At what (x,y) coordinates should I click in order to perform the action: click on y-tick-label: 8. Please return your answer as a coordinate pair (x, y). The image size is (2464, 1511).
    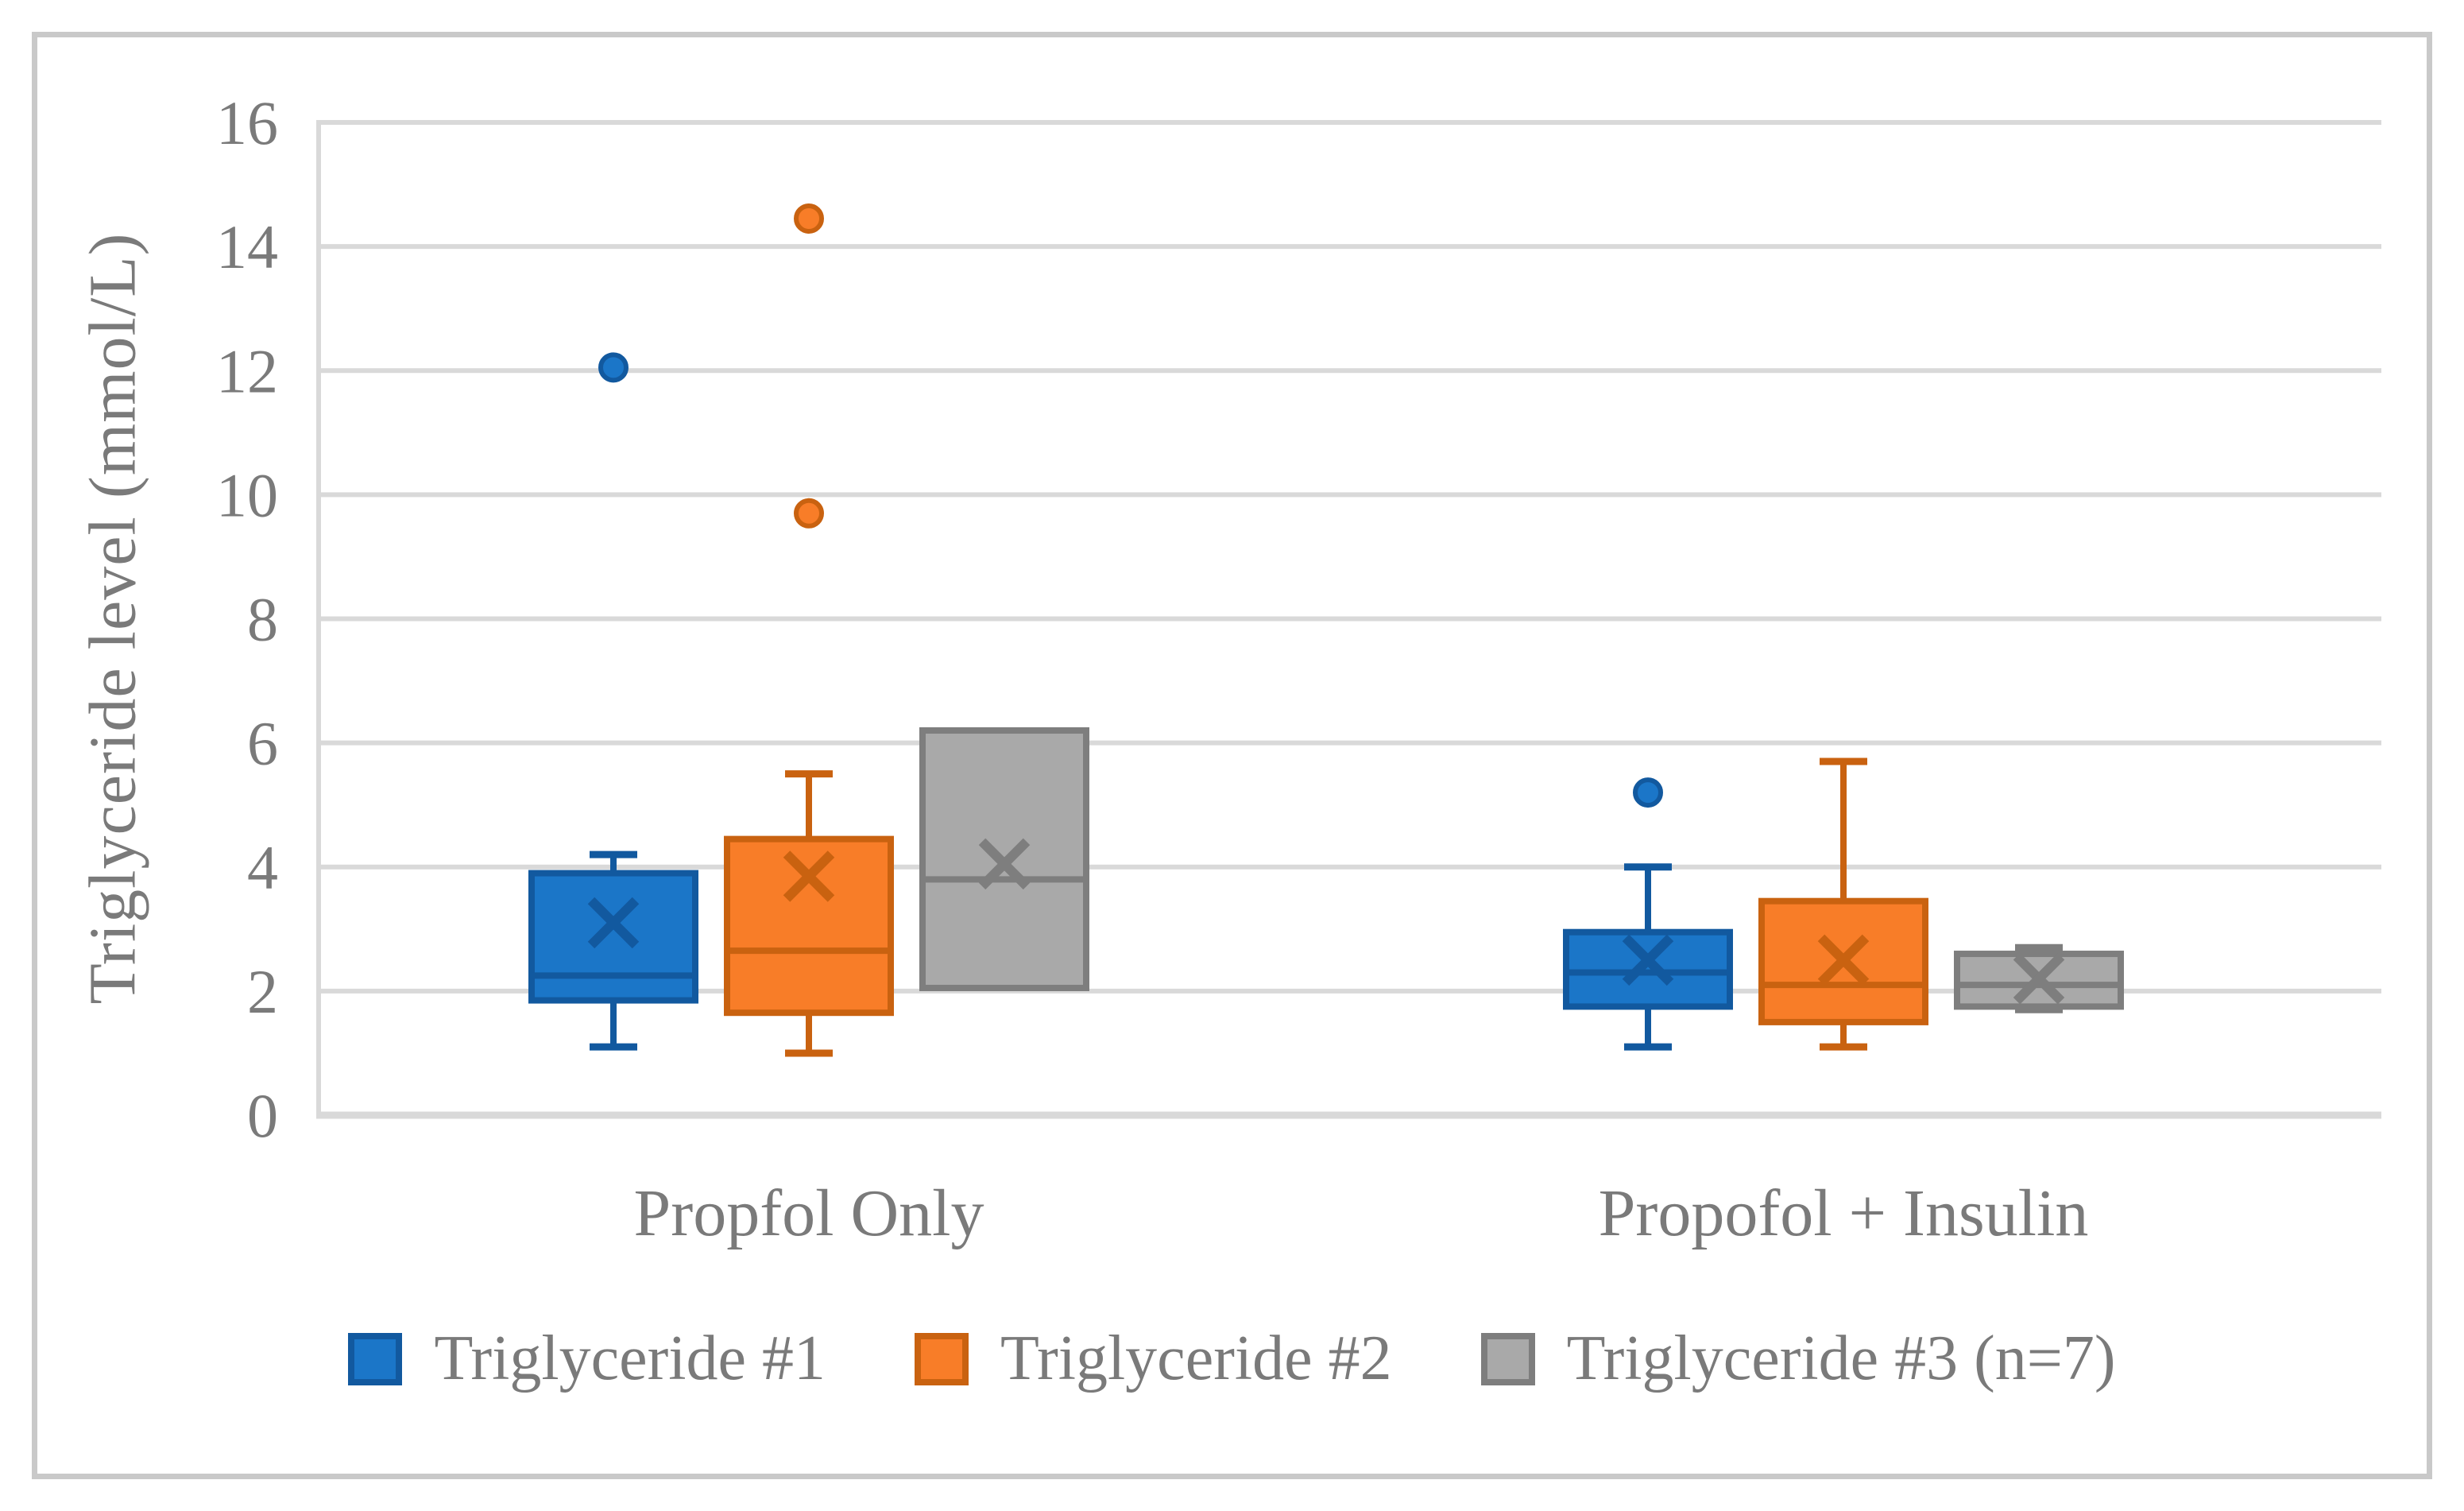
    Looking at the image, I should click on (262, 619).